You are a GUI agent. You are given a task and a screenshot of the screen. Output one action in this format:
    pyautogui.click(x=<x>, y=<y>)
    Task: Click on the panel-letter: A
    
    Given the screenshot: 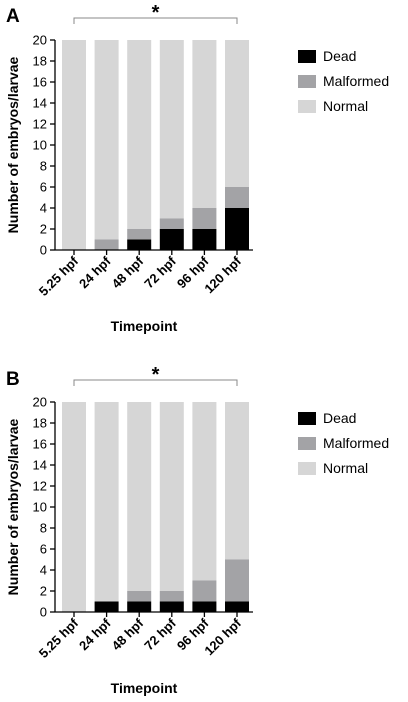 What is the action you would take?
    pyautogui.click(x=13, y=16)
    